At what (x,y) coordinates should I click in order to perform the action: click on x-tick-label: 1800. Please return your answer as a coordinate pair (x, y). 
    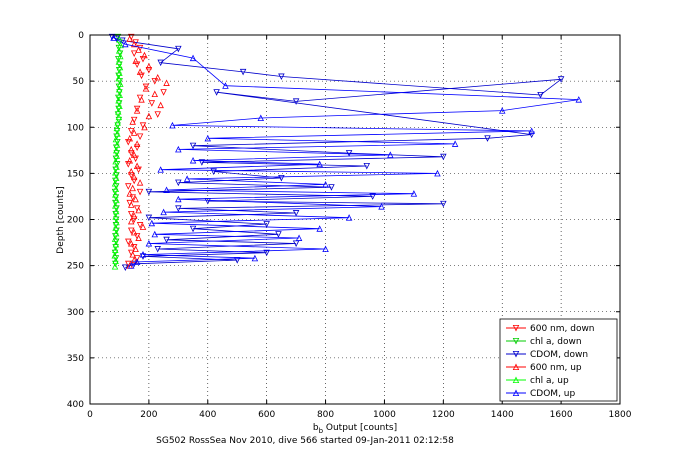
    Looking at the image, I should click on (620, 415).